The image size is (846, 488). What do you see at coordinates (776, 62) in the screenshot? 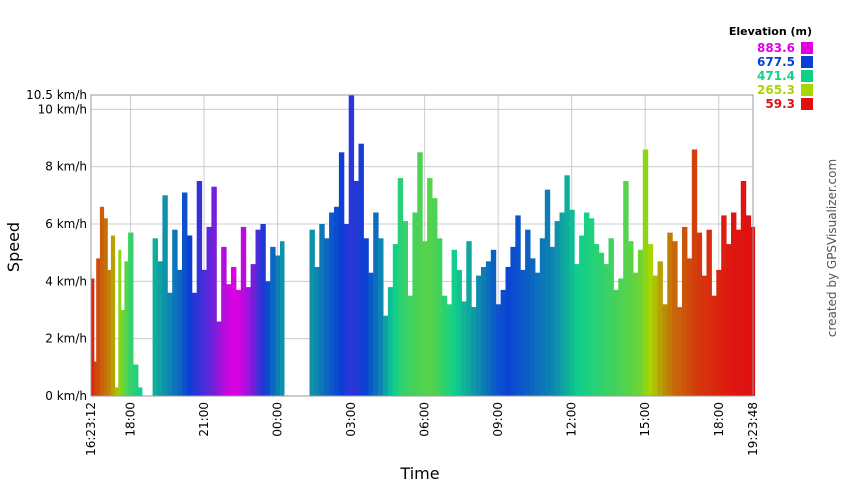
I see `legend-label: 677.5` at bounding box center [776, 62].